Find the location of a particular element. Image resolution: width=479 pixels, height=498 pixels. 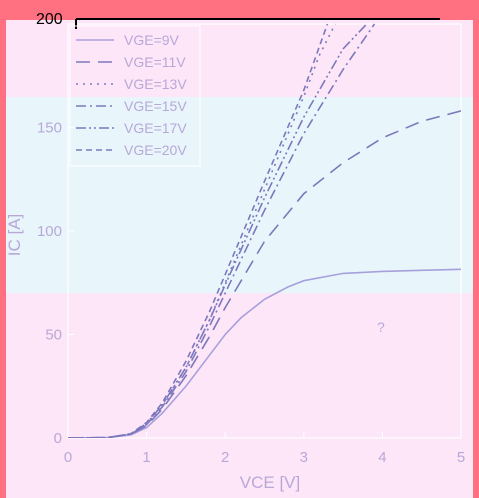

legend-label: VGE=17V is located at coordinates (155, 128).